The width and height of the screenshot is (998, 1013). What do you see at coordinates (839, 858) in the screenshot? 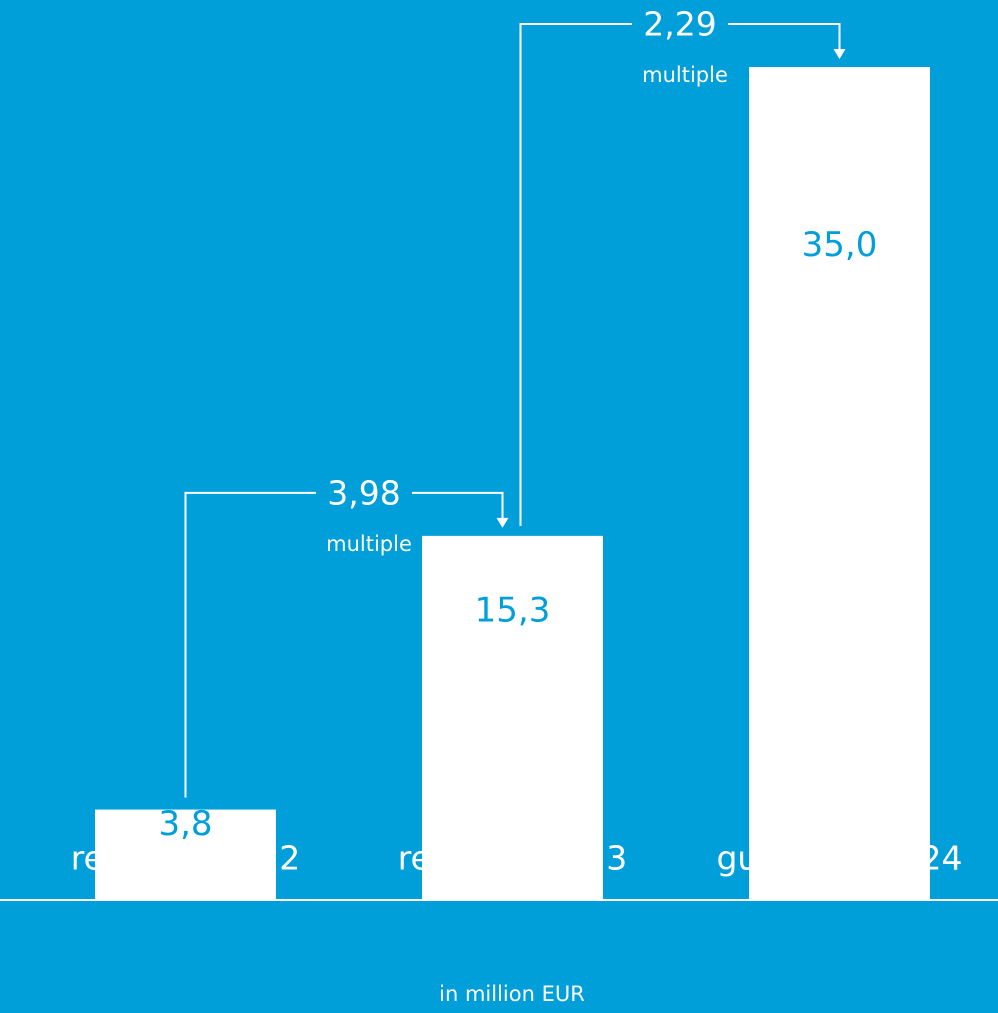
I see `x-tick-label: guidance 2024` at bounding box center [839, 858].